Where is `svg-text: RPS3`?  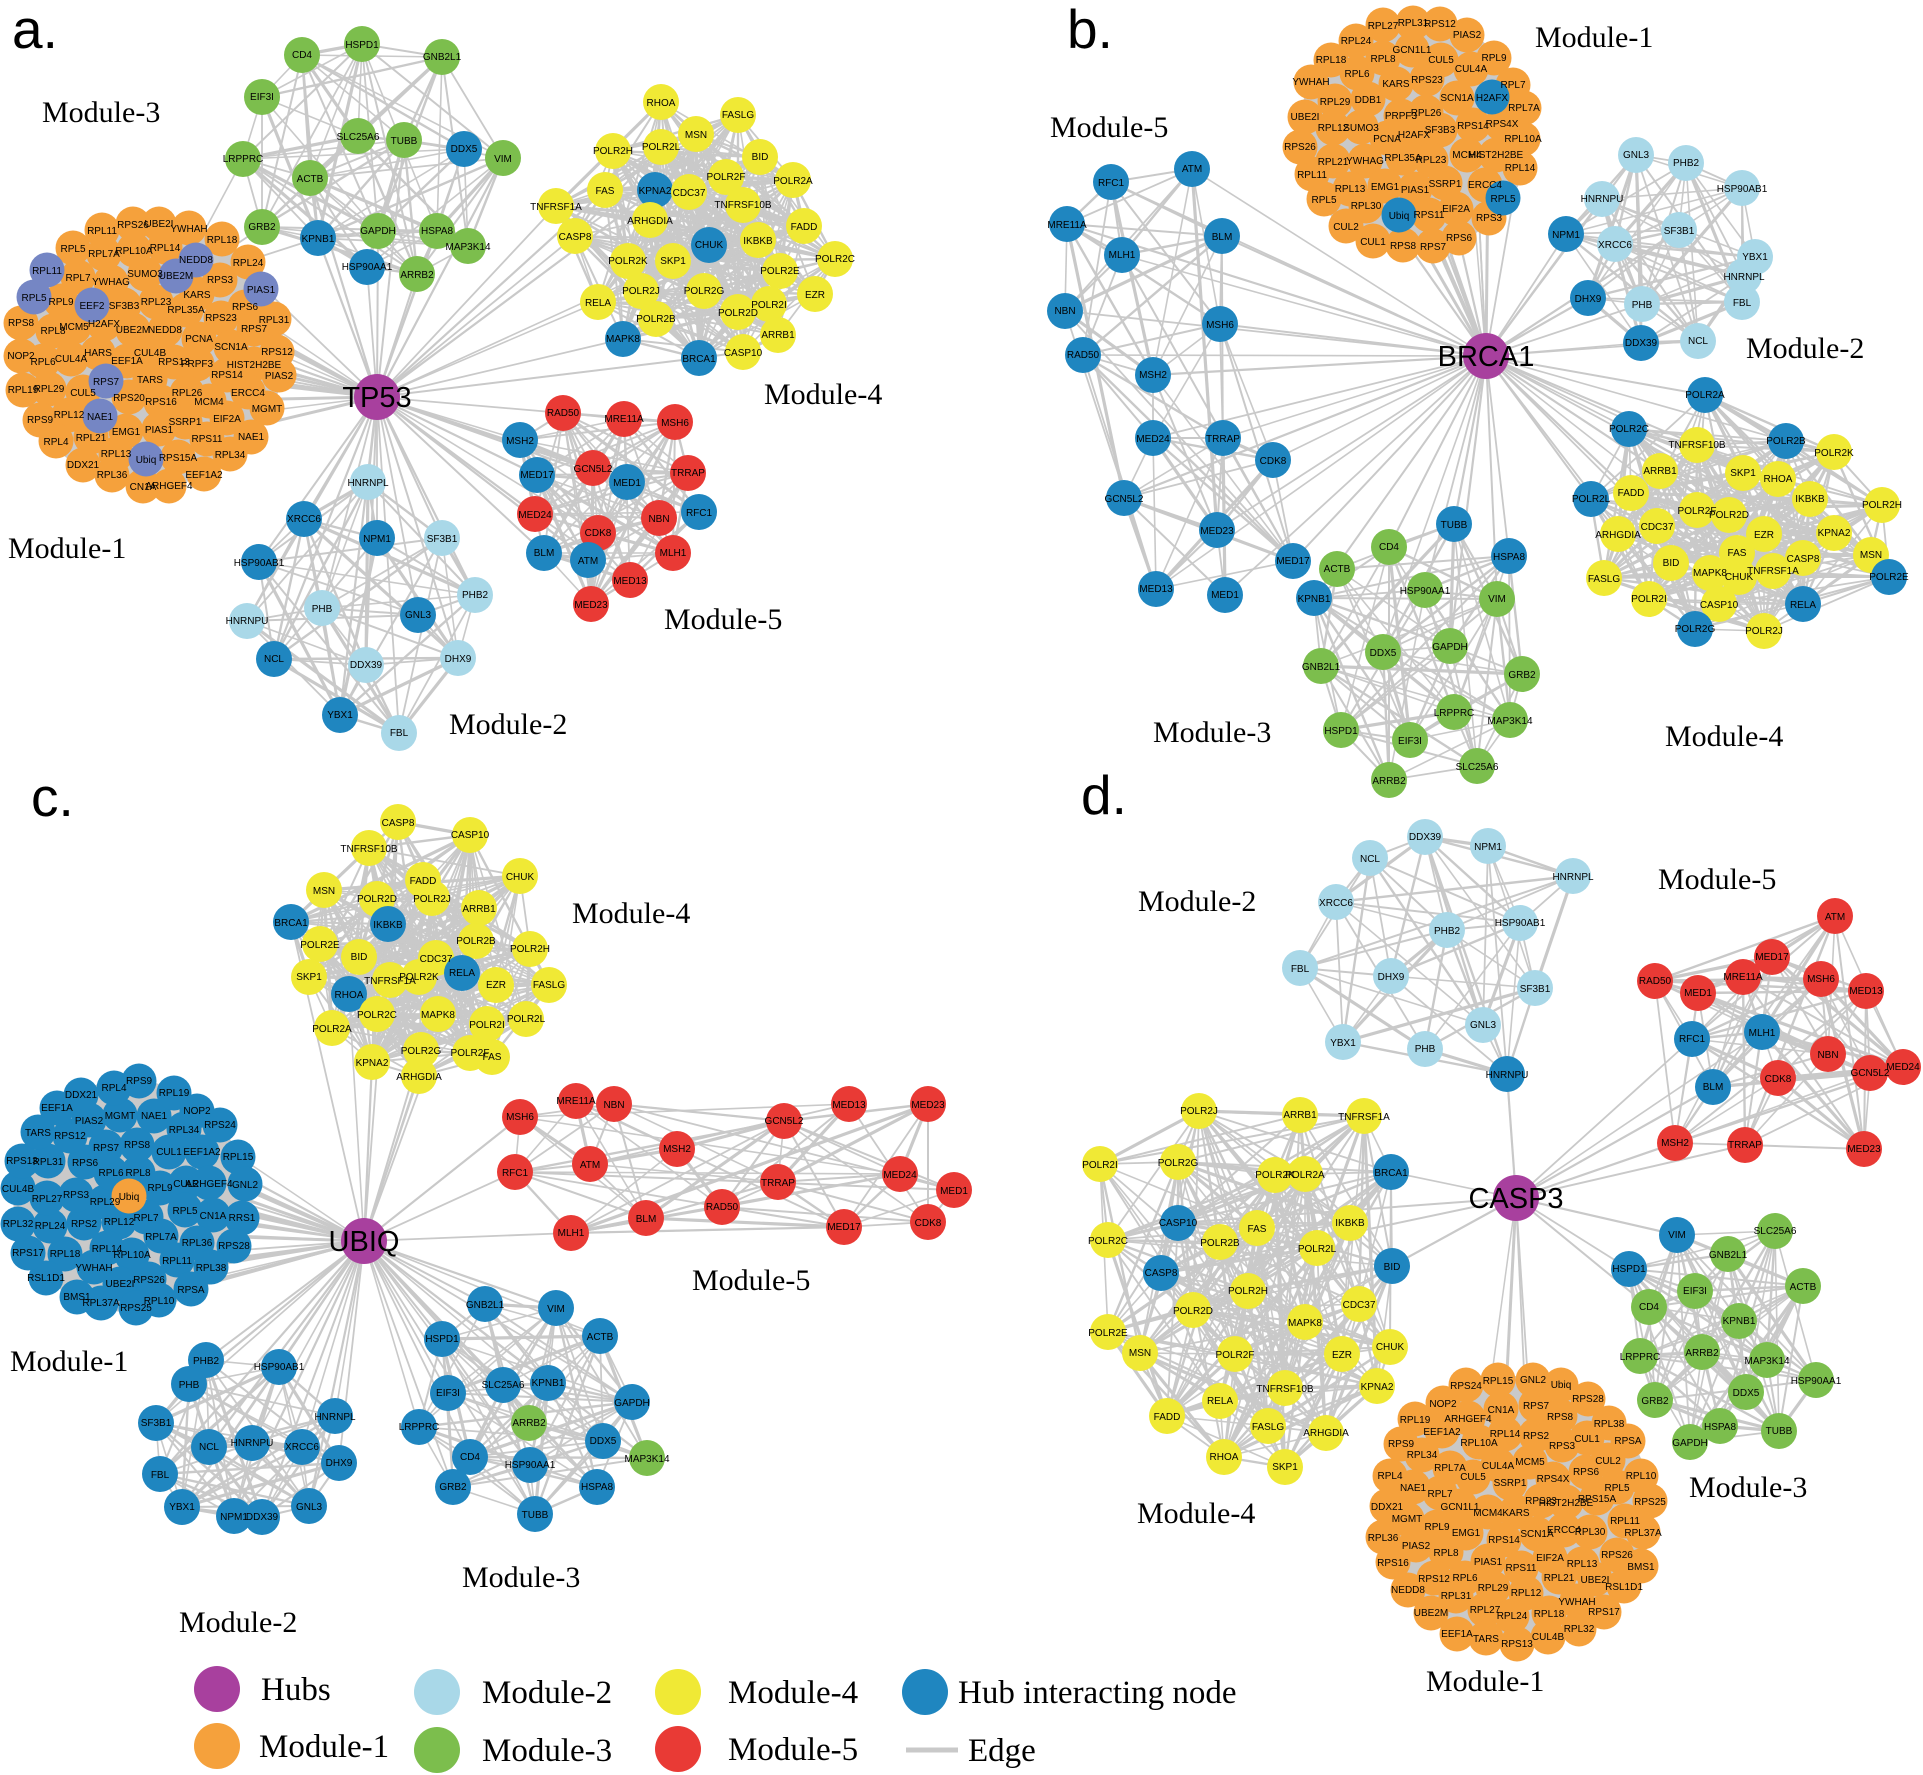
svg-text: RPS3 is located at coordinates (1489, 218).